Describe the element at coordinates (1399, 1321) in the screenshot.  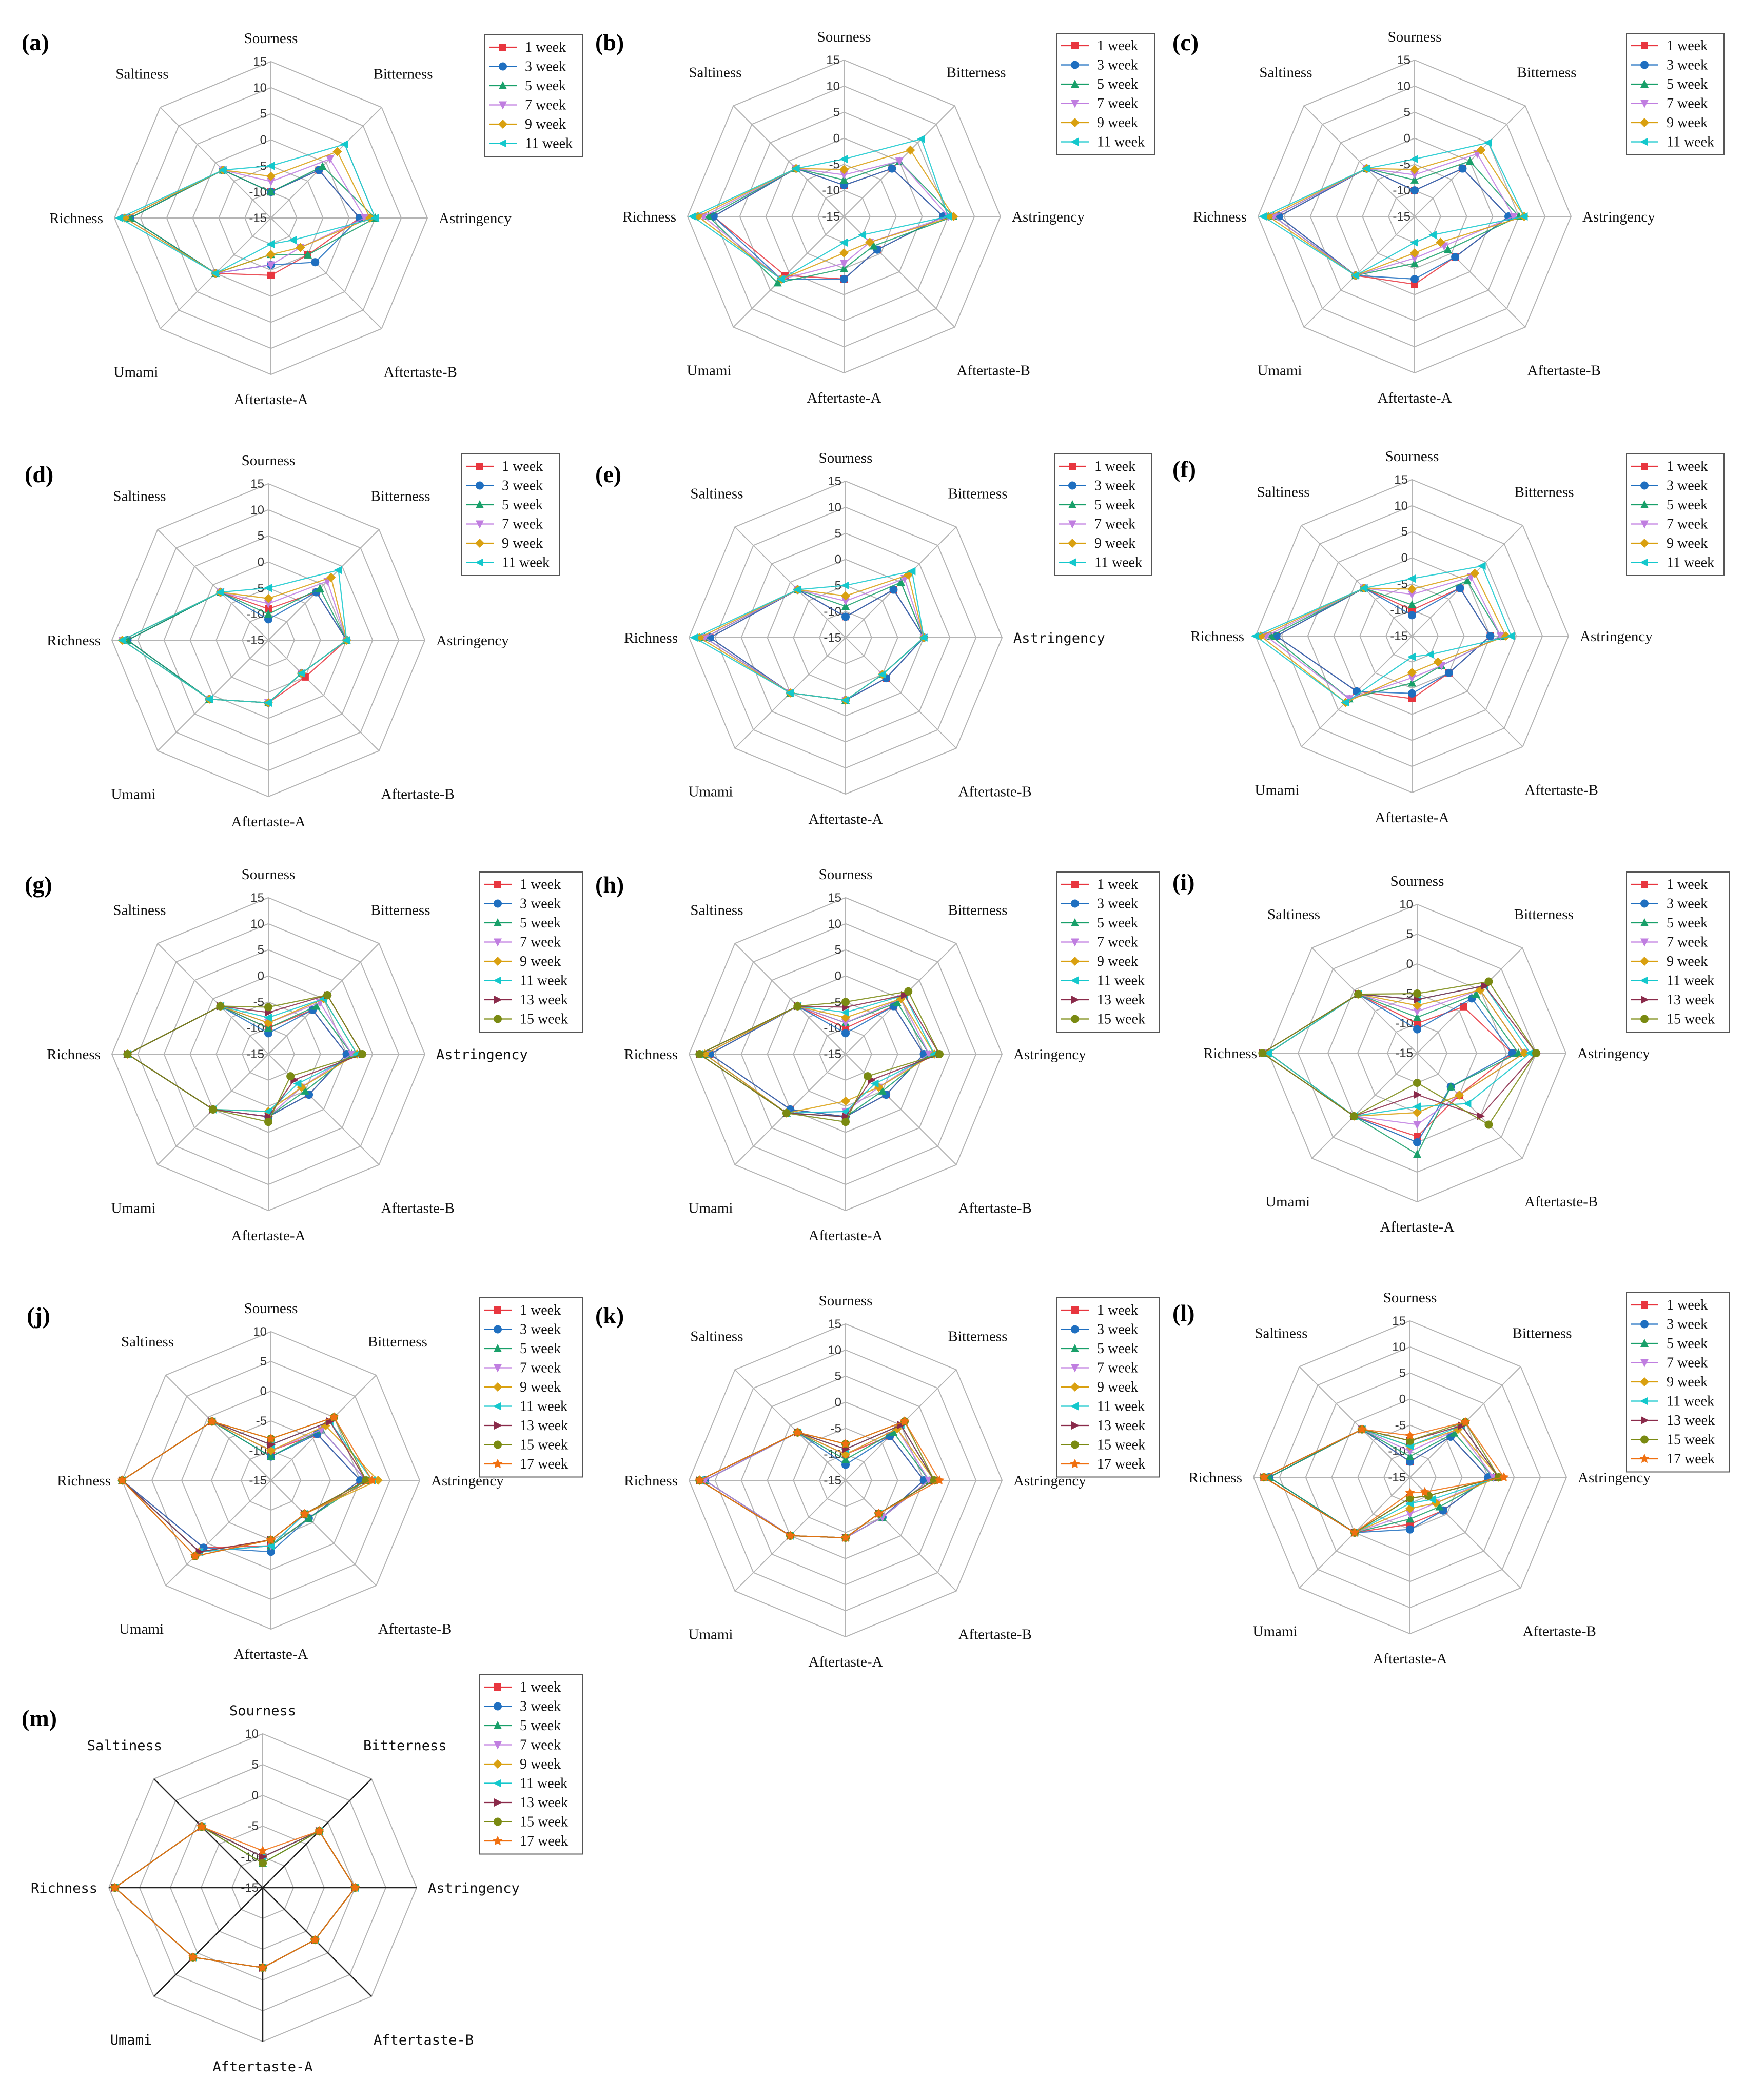
I see `tick-label: 15` at that location.